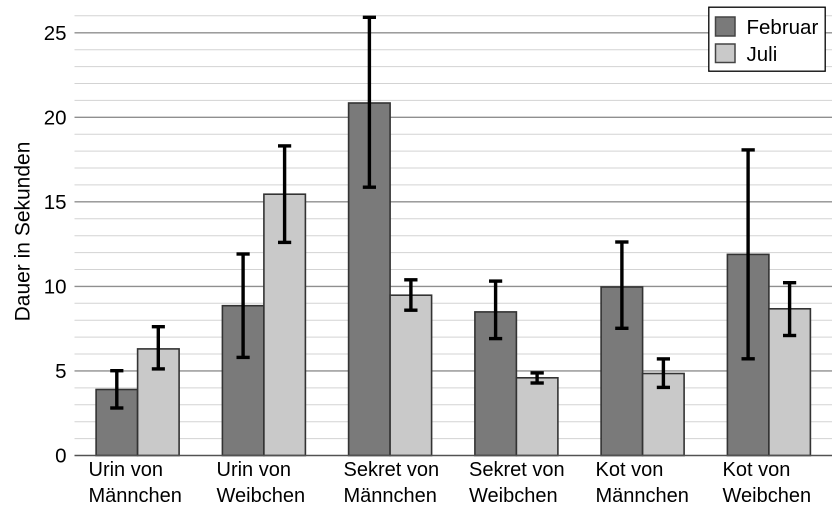 The width and height of the screenshot is (832, 517). Describe the element at coordinates (762, 54) in the screenshot. I see `svg-text: Juli` at that location.